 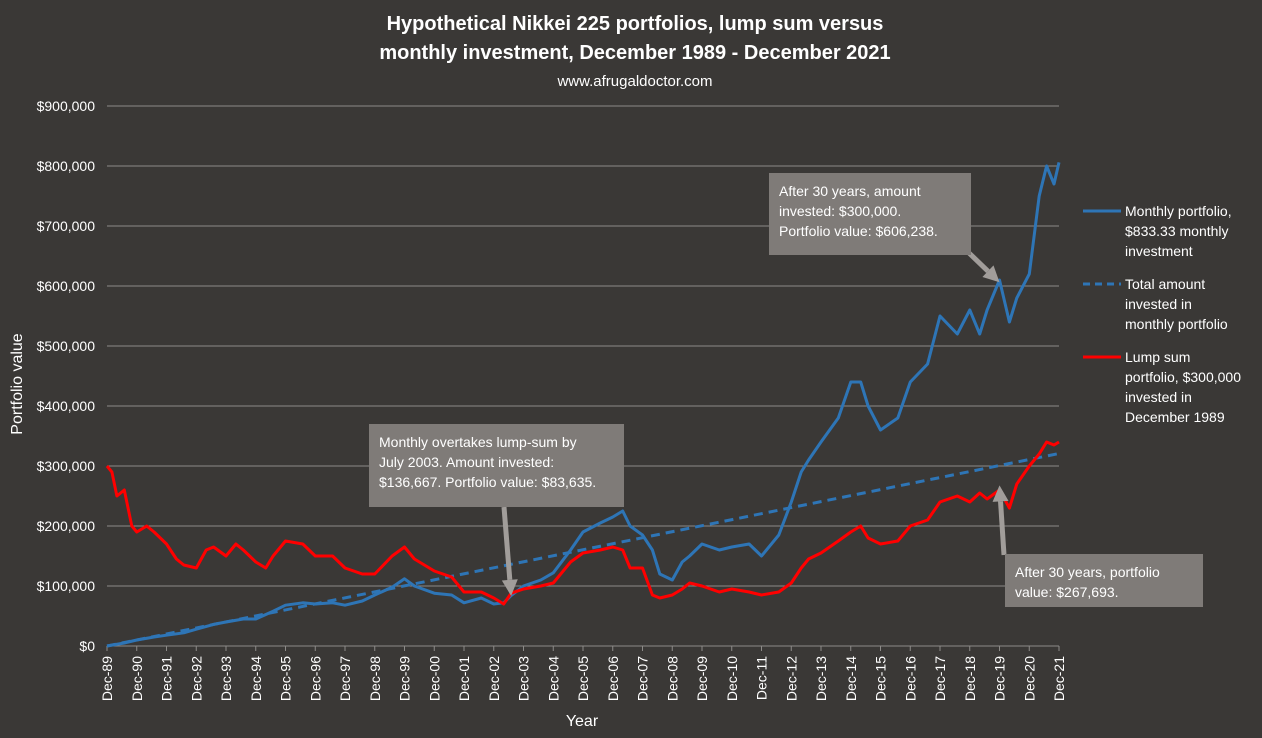 I want to click on y-axis-title: Portfolio value, so click(x=17, y=383).